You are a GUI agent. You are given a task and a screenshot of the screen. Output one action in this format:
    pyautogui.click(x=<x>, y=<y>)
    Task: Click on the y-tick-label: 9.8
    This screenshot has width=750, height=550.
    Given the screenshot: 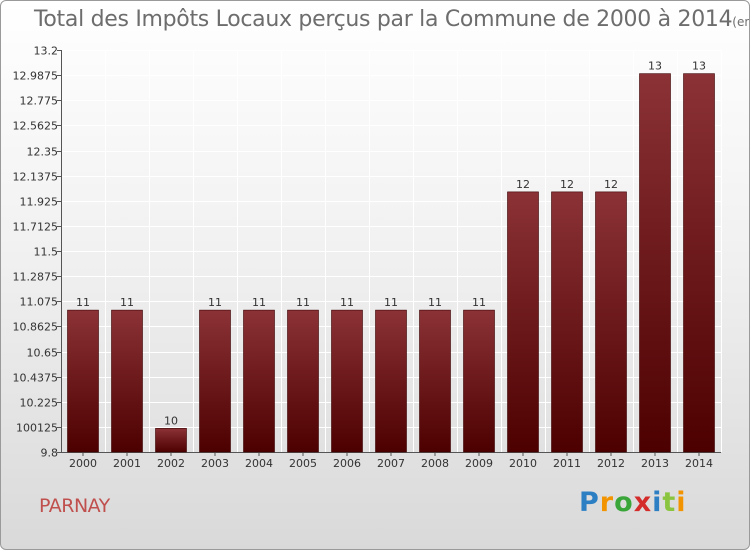 What is the action you would take?
    pyautogui.click(x=50, y=453)
    